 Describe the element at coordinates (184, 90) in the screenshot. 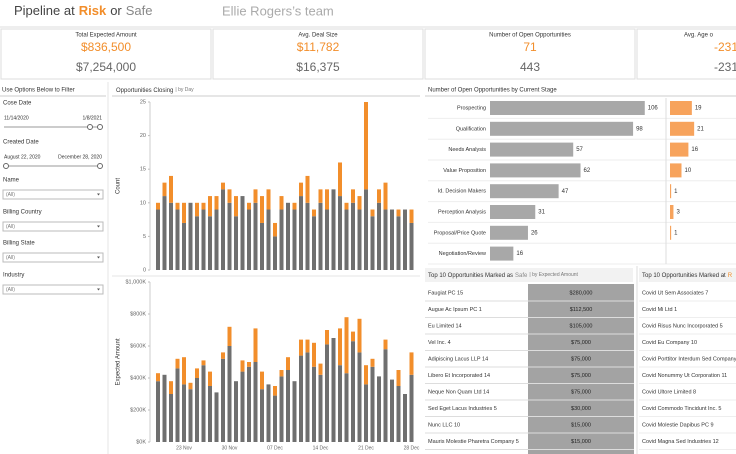

I see `chart-subtitle: | by Day` at that location.